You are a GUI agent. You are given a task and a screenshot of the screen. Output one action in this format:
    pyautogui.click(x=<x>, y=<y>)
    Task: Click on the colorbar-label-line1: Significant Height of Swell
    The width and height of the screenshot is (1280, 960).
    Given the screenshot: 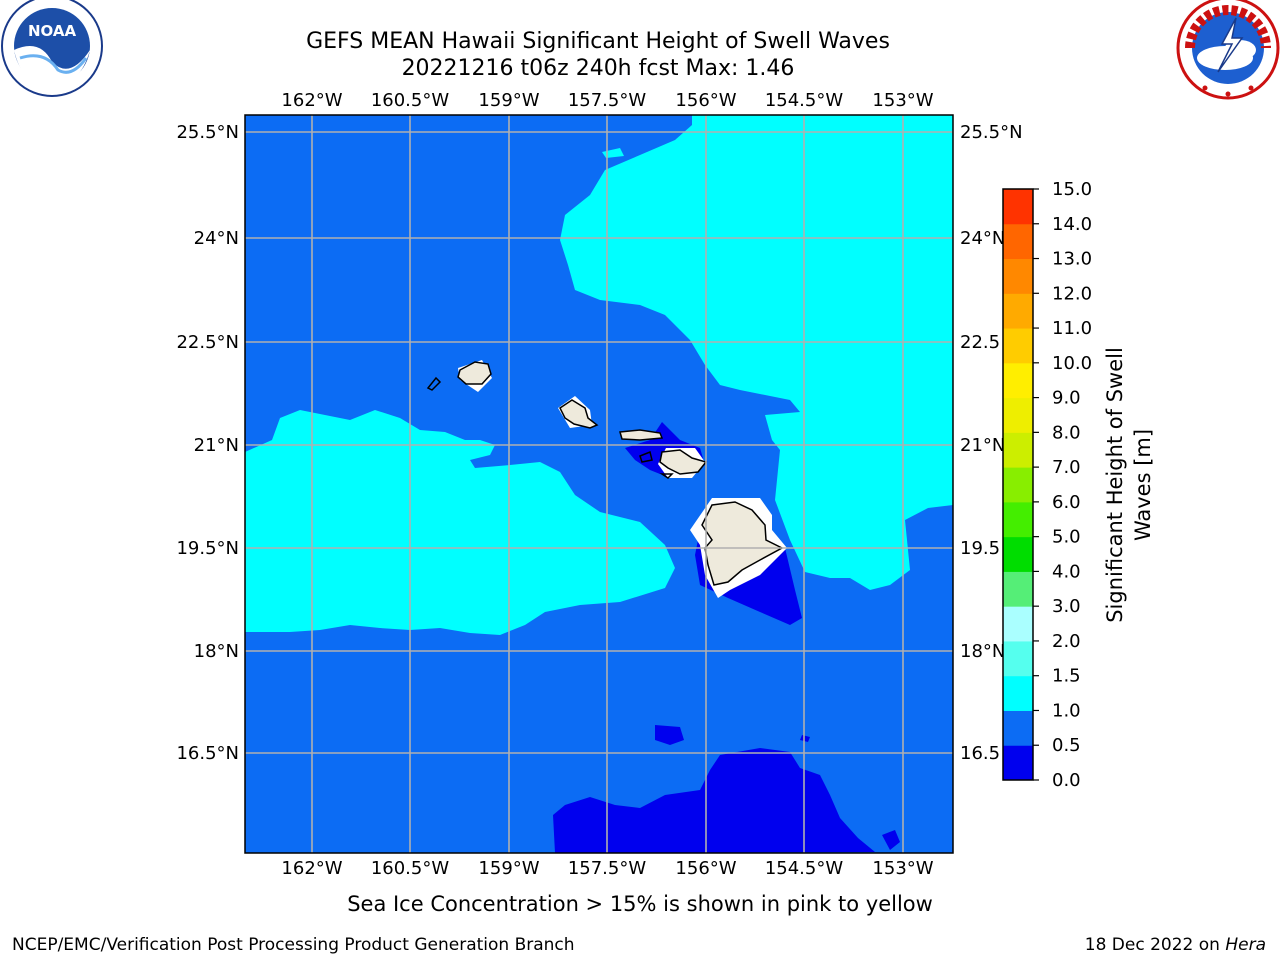 What is the action you would take?
    pyautogui.click(x=1115, y=485)
    